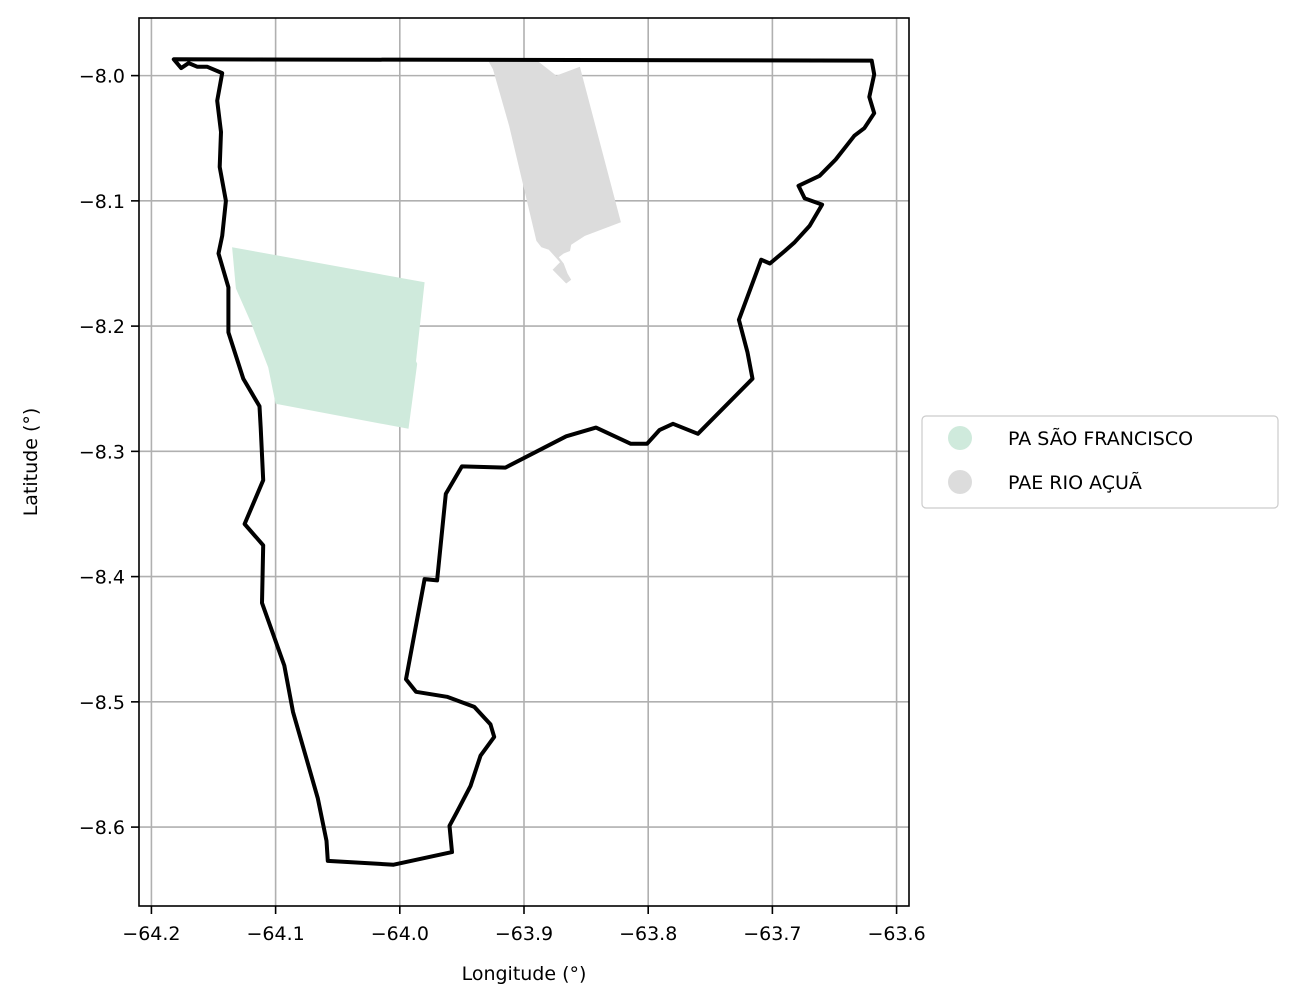 The height and width of the screenshot is (1006, 1297). I want to click on y-tick-label: −8.1, so click(102, 202).